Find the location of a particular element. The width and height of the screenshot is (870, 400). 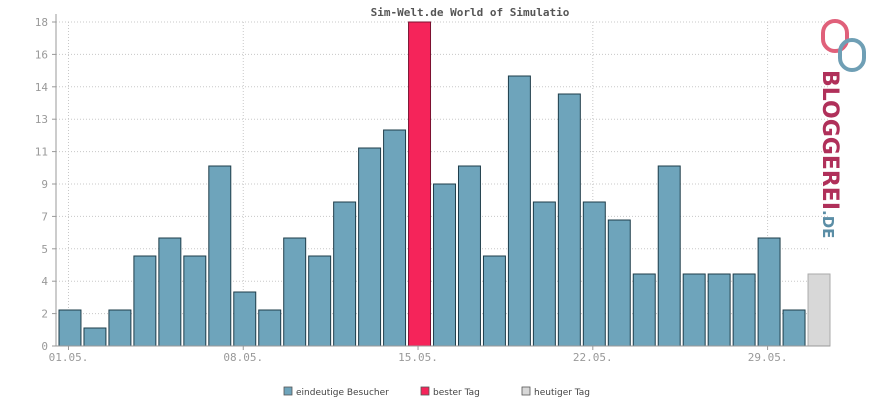

y-tick-label: 5 is located at coordinates (44, 249).